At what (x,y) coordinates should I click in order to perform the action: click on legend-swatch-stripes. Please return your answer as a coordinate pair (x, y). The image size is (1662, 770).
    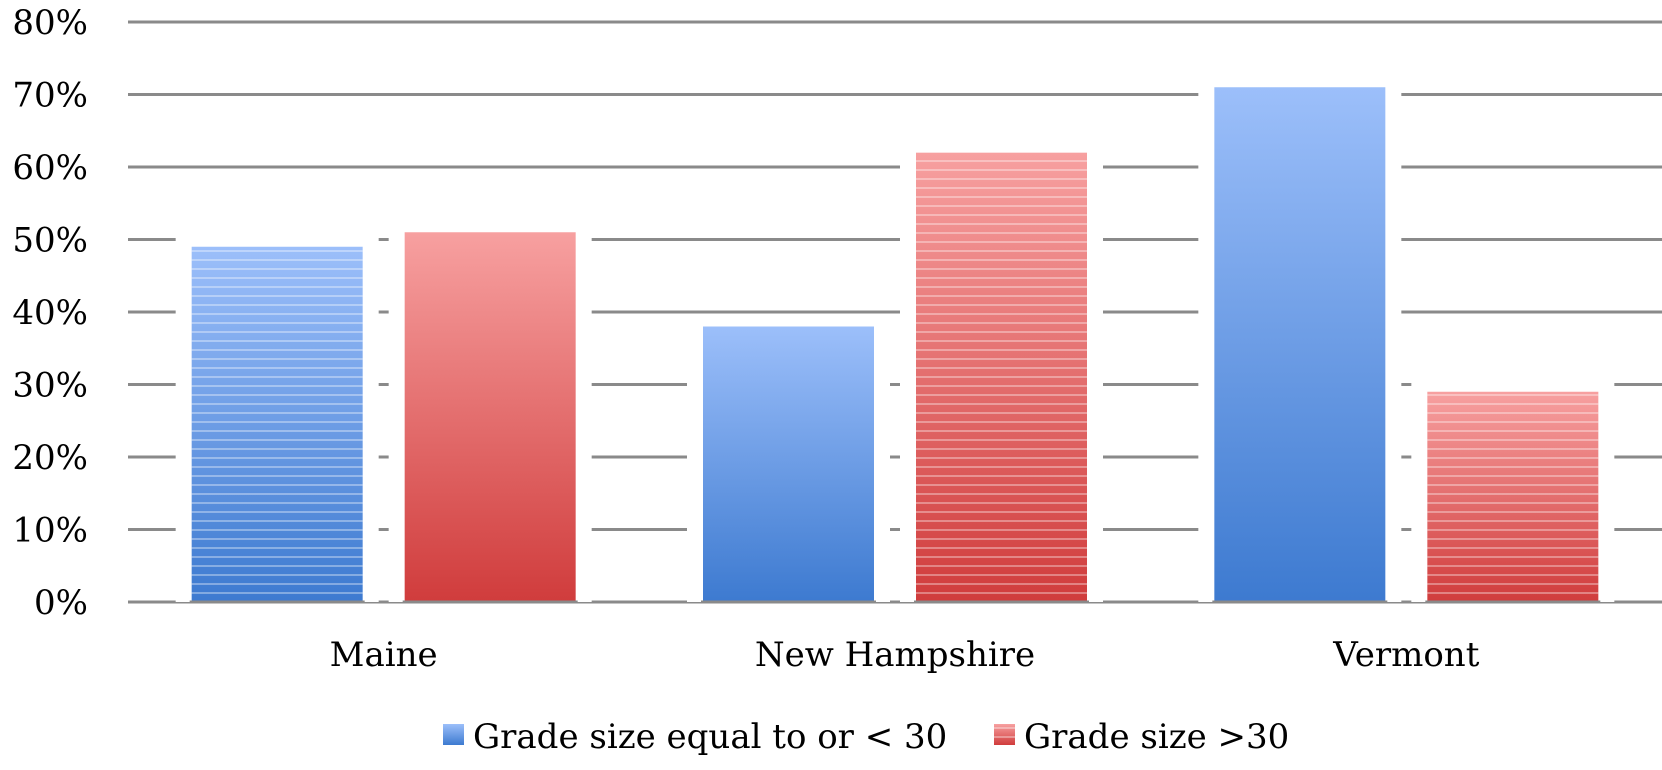
    Looking at the image, I should click on (1004, 734).